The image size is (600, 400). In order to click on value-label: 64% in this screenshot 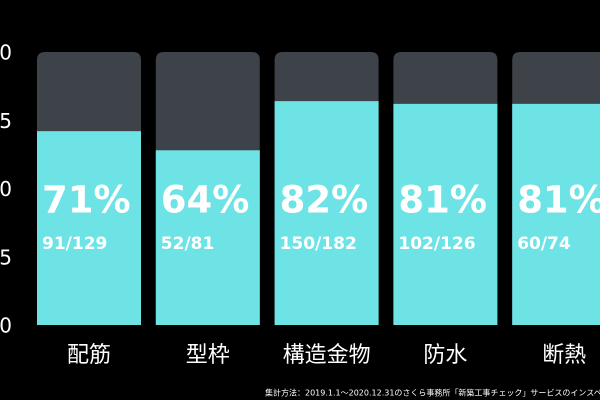, I will do `click(205, 200)`.